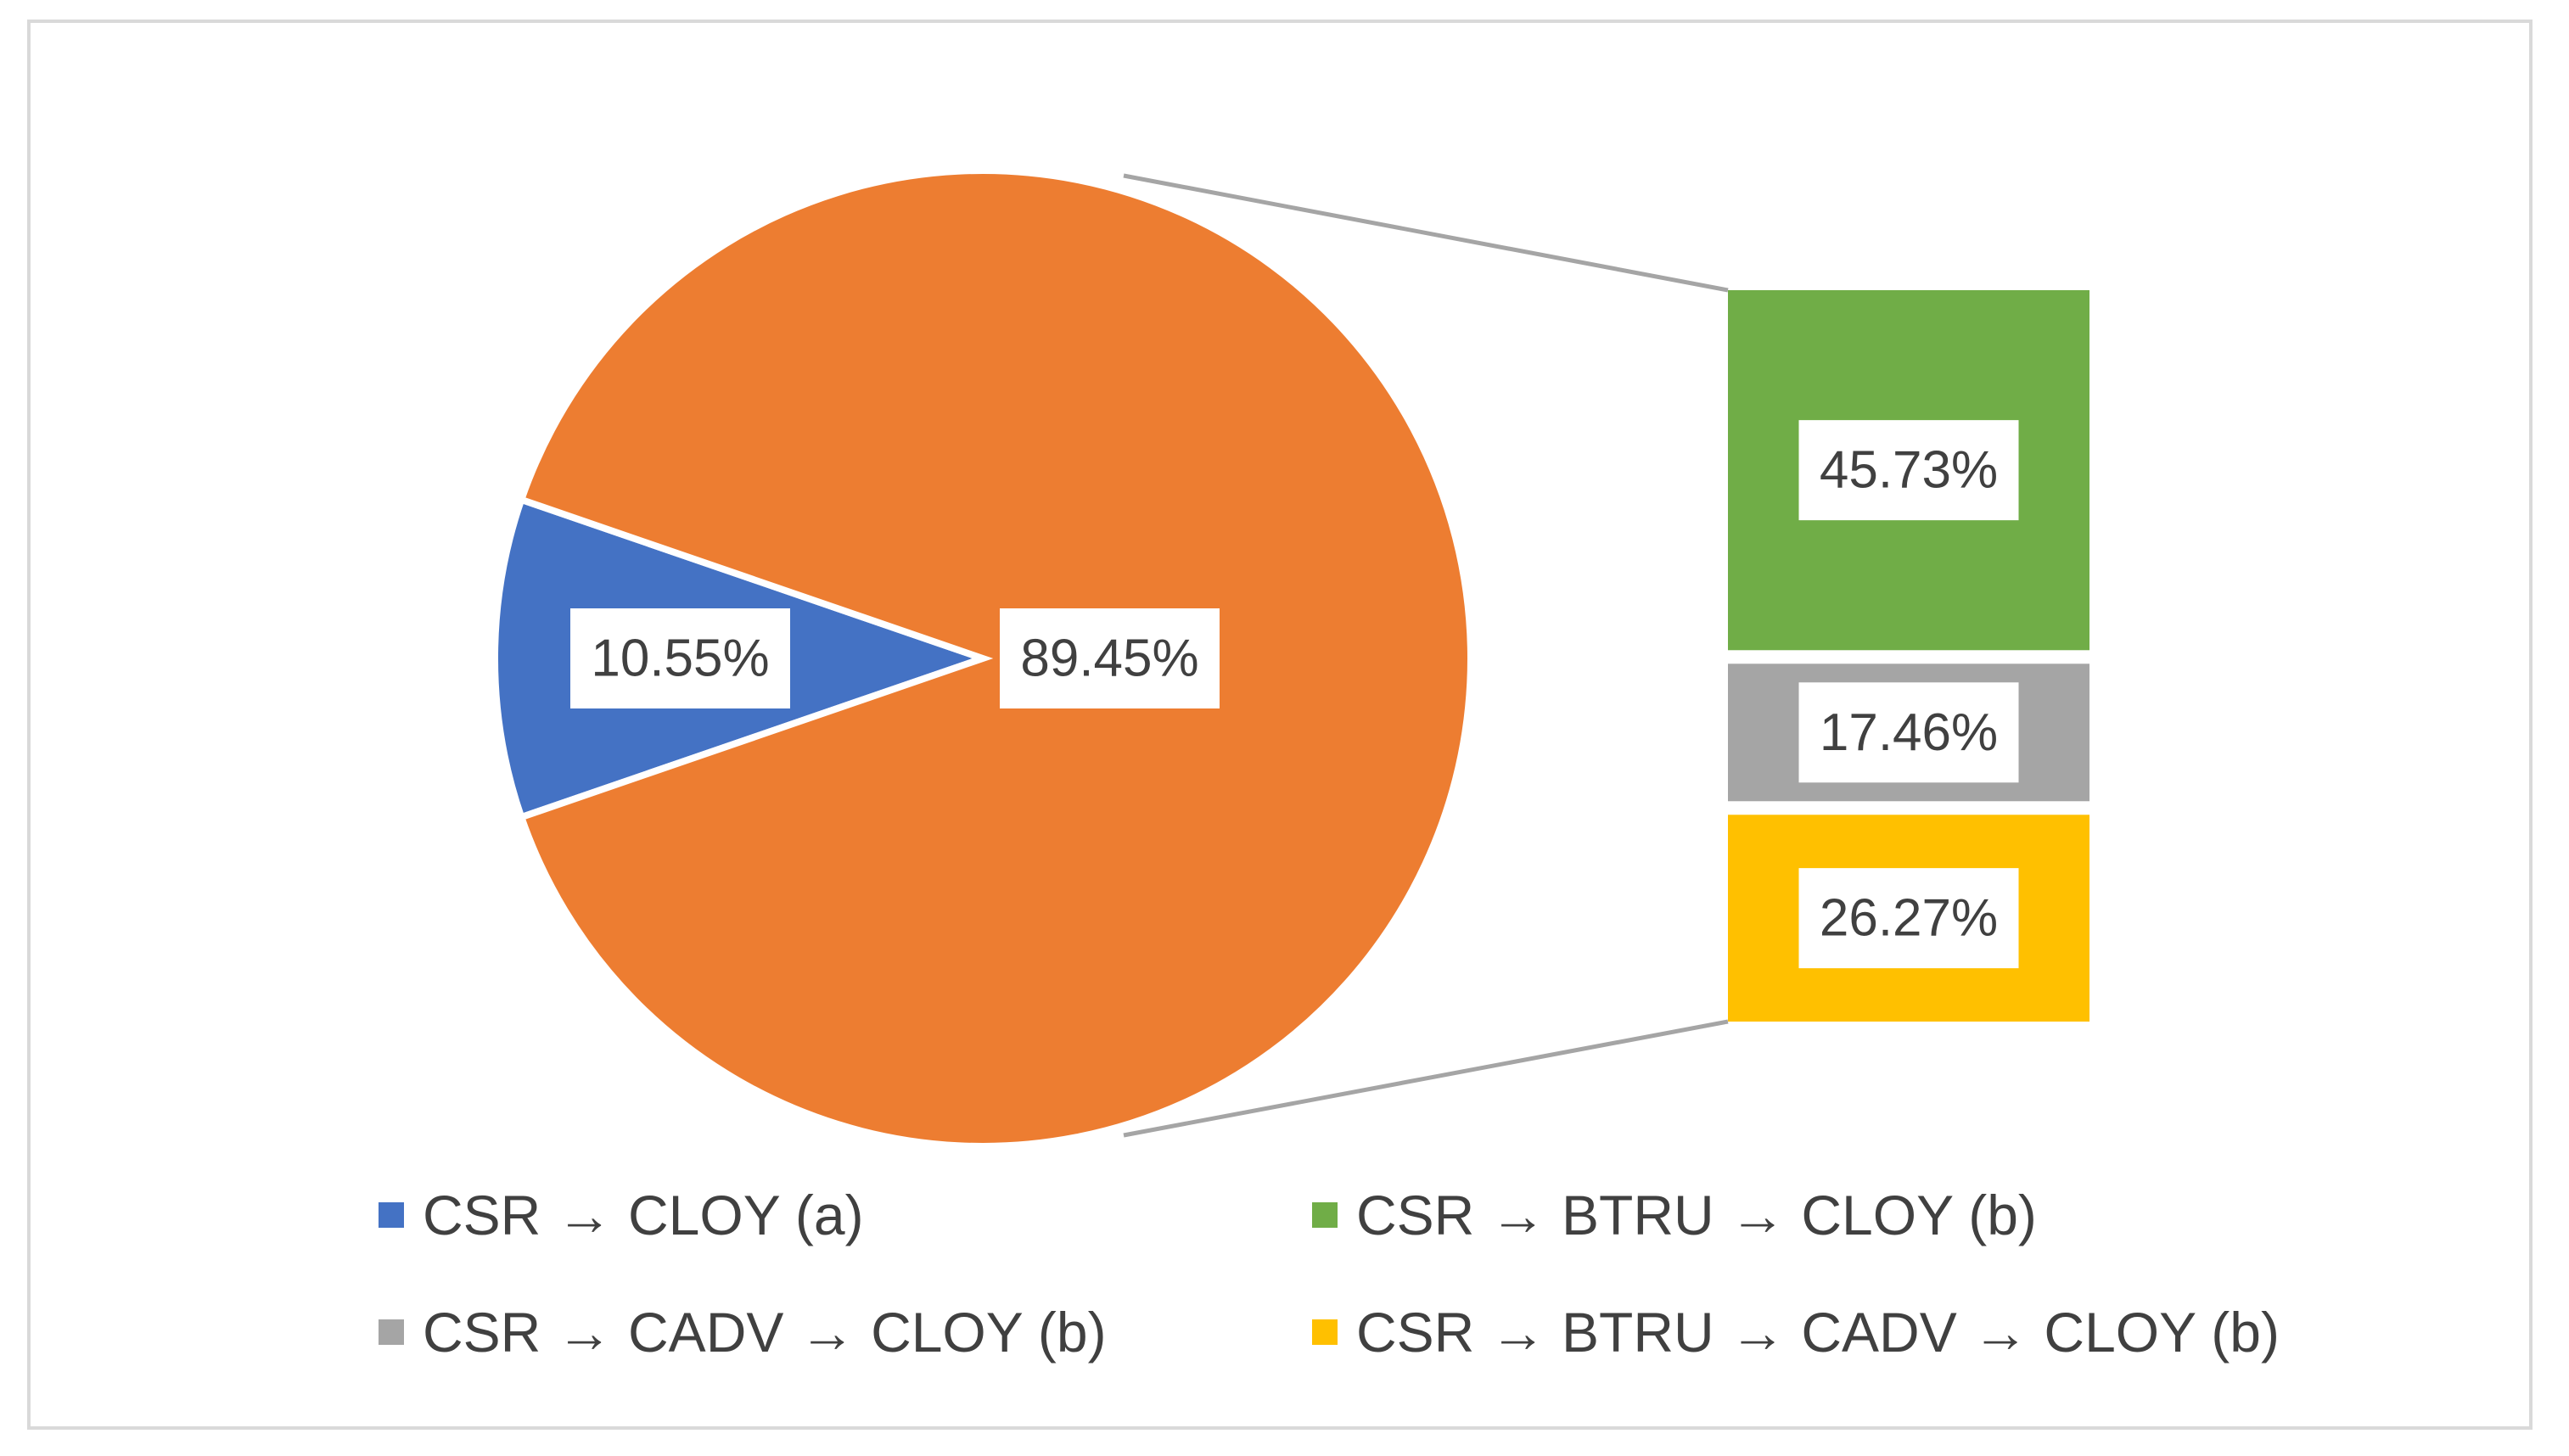 The image size is (2569, 1456). I want to click on bar-label-1: 45.73%, so click(1908, 470).